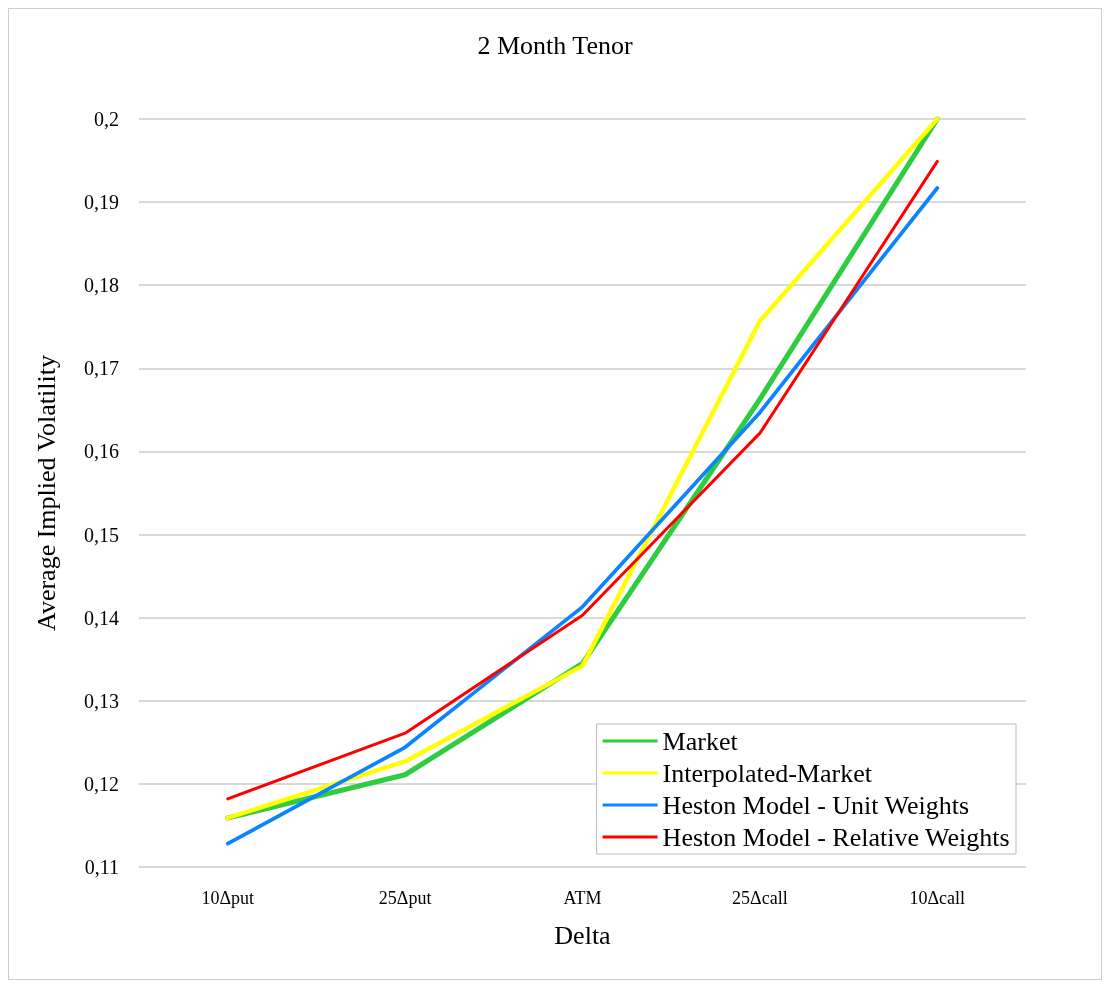  I want to click on y-tick-label: 0,13, so click(101, 700).